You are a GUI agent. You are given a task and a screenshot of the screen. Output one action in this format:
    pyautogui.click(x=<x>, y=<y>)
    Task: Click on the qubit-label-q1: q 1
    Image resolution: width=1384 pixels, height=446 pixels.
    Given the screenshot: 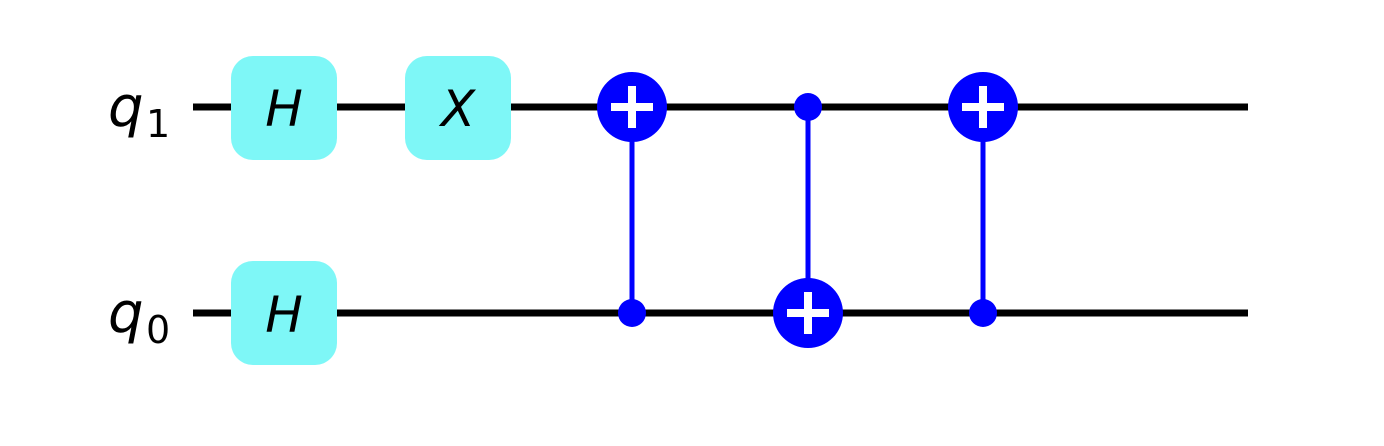 What is the action you would take?
    pyautogui.click(x=139, y=110)
    